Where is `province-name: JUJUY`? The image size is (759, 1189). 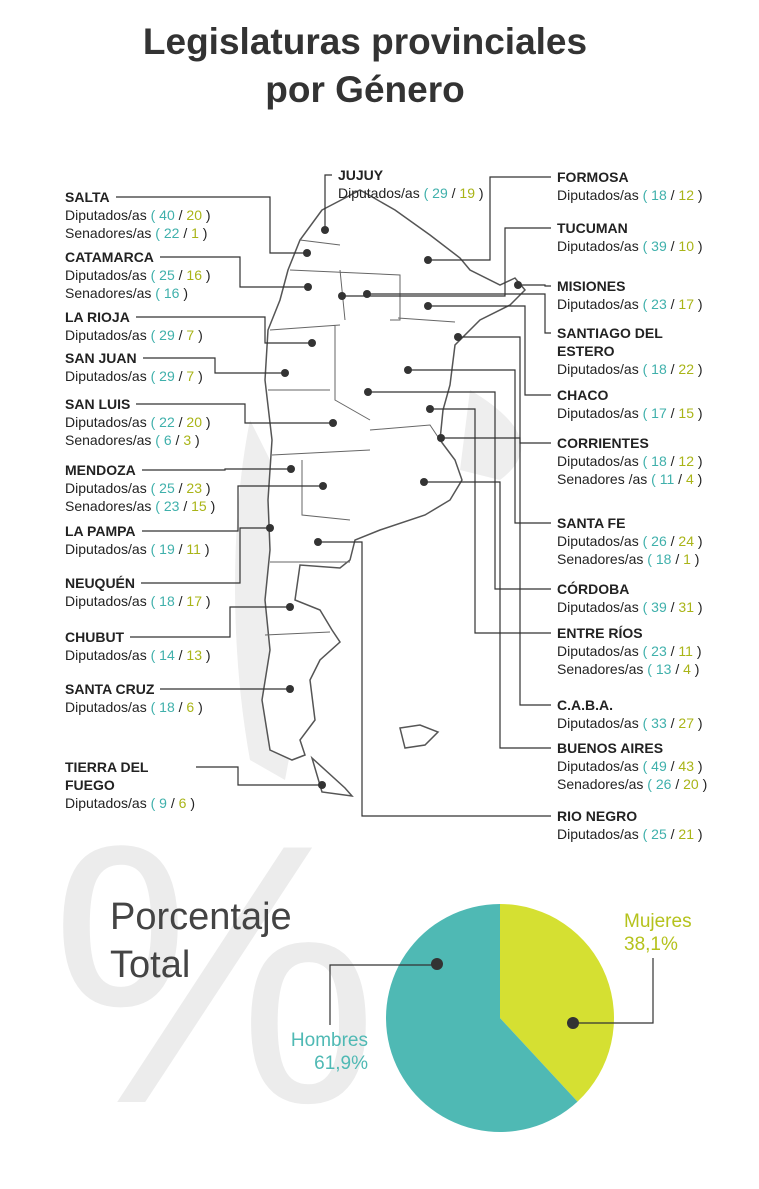 province-name: JUJUY is located at coordinates (361, 175).